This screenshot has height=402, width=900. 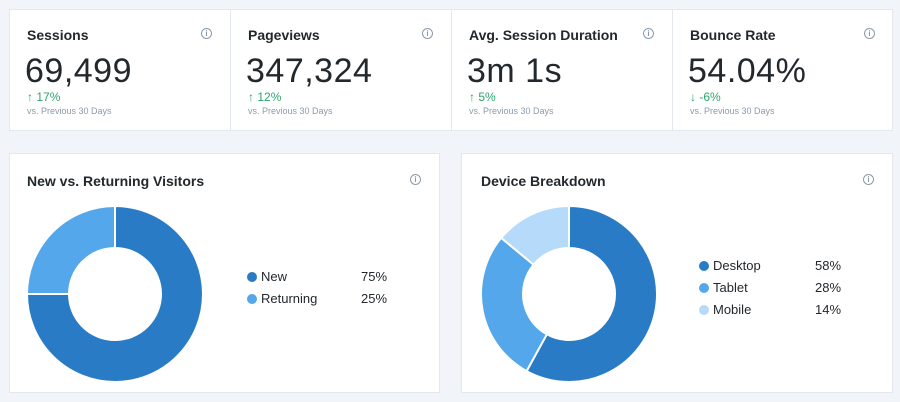 What do you see at coordinates (828, 287) in the screenshot?
I see `legend-value: 28%` at bounding box center [828, 287].